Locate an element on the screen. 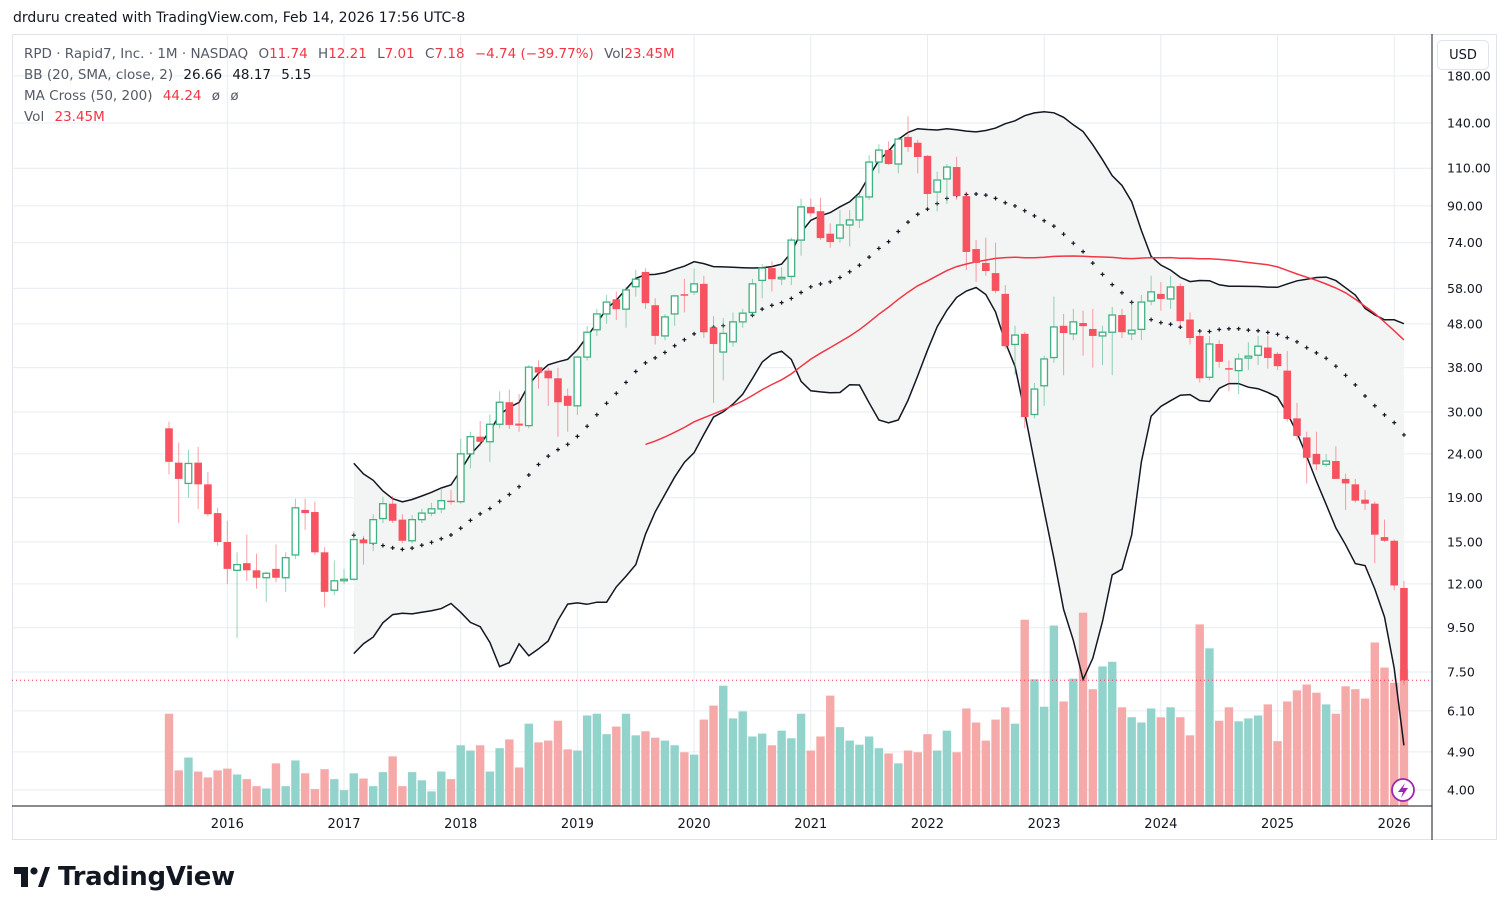  price-tick-label: 9.50 is located at coordinates (1461, 627).